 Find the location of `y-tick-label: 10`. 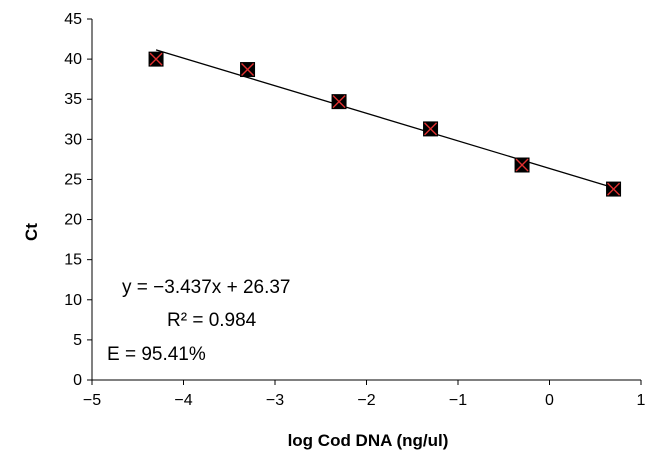

y-tick-label: 10 is located at coordinates (73, 300).